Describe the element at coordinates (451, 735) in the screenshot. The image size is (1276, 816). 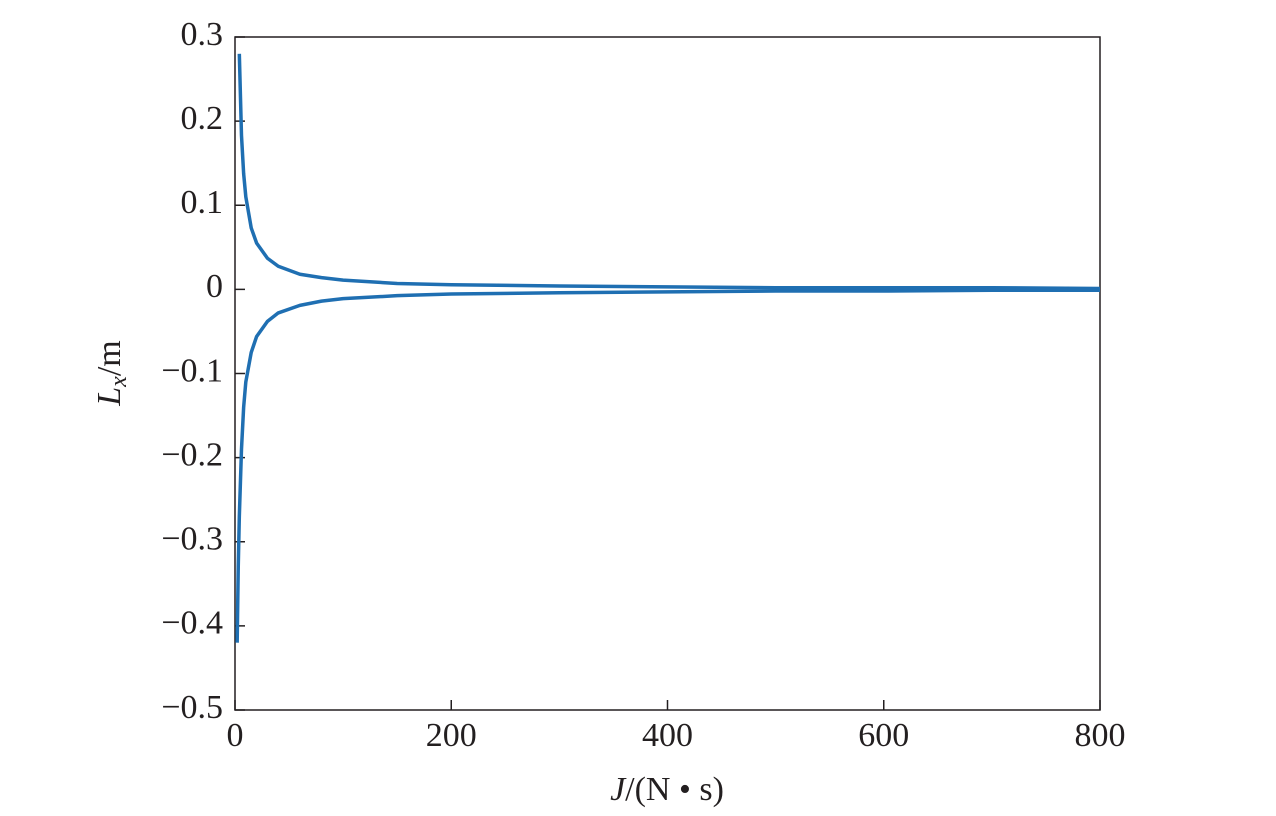
I see `x-tick-label: 200` at that location.